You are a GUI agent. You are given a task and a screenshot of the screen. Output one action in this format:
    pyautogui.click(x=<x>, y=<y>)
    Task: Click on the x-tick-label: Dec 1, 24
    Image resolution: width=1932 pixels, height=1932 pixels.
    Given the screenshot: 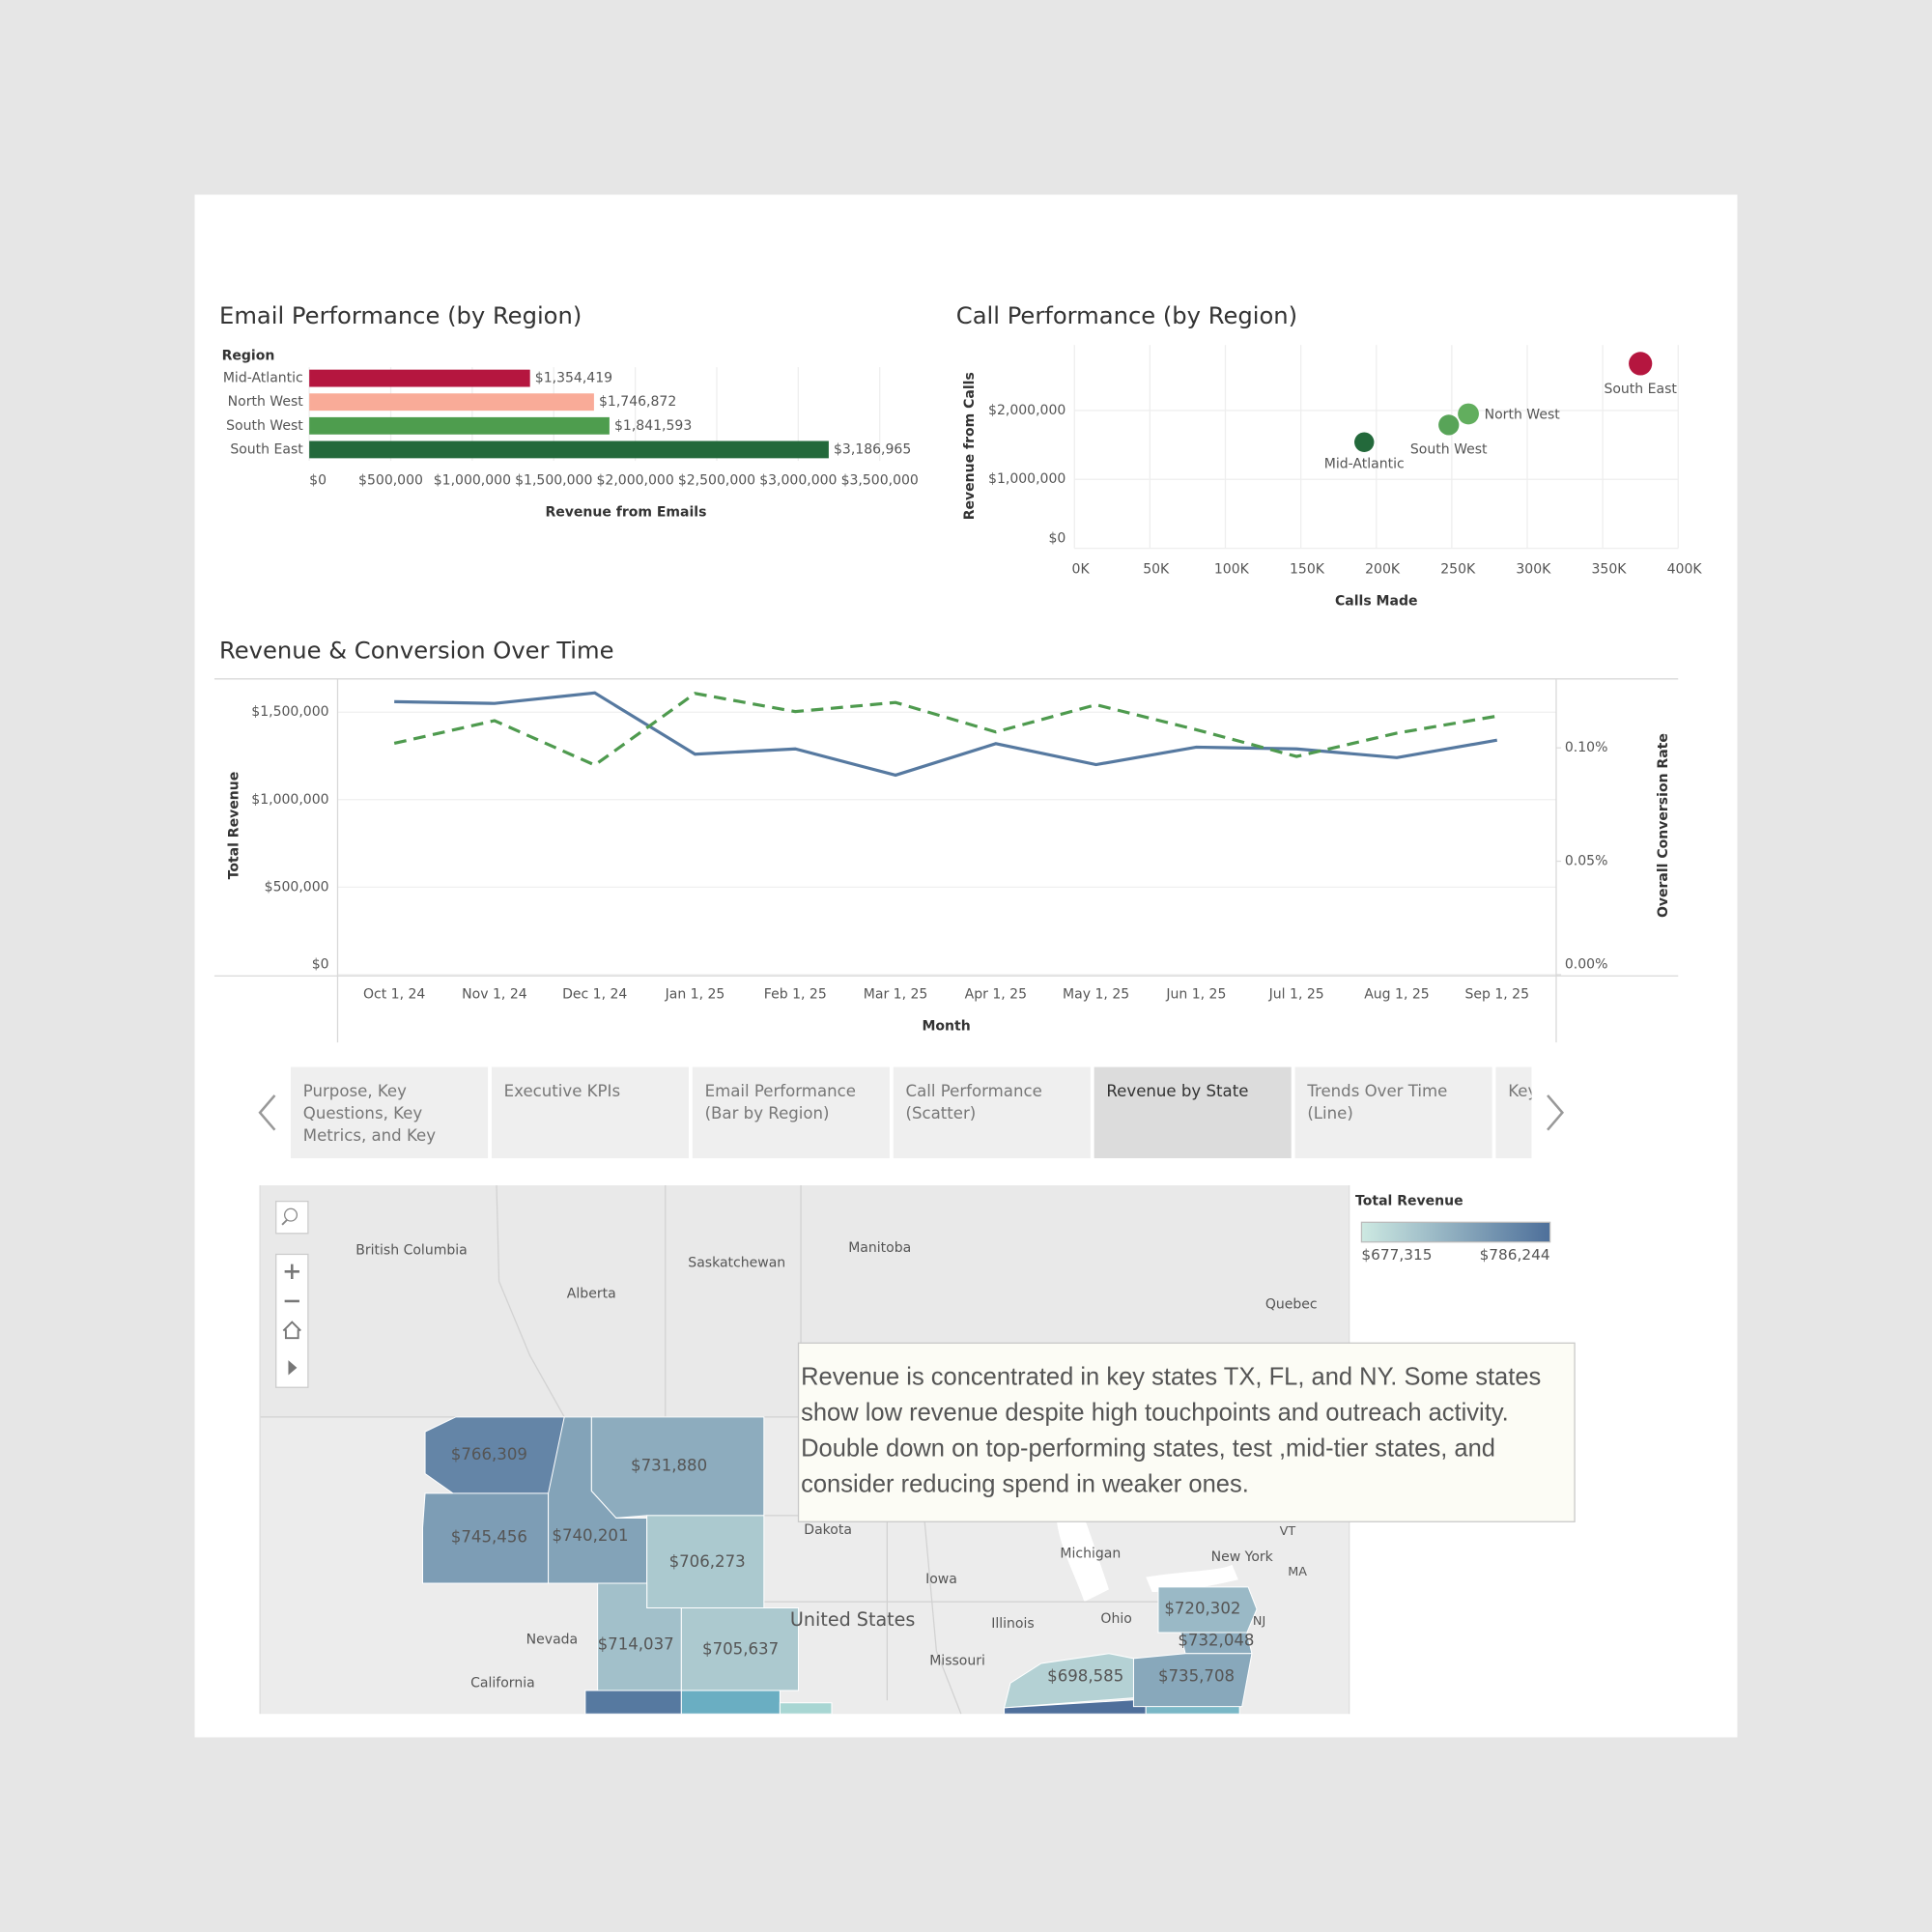 What is the action you would take?
    pyautogui.click(x=594, y=994)
    